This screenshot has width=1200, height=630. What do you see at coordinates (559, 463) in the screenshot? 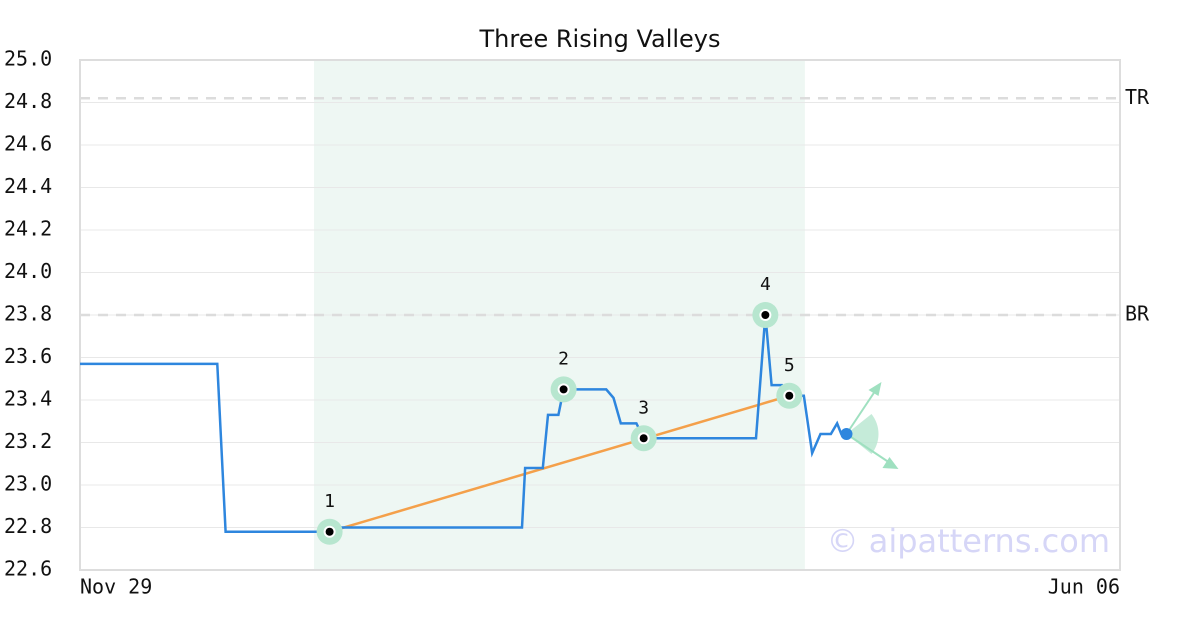
I see `trend-line` at bounding box center [559, 463].